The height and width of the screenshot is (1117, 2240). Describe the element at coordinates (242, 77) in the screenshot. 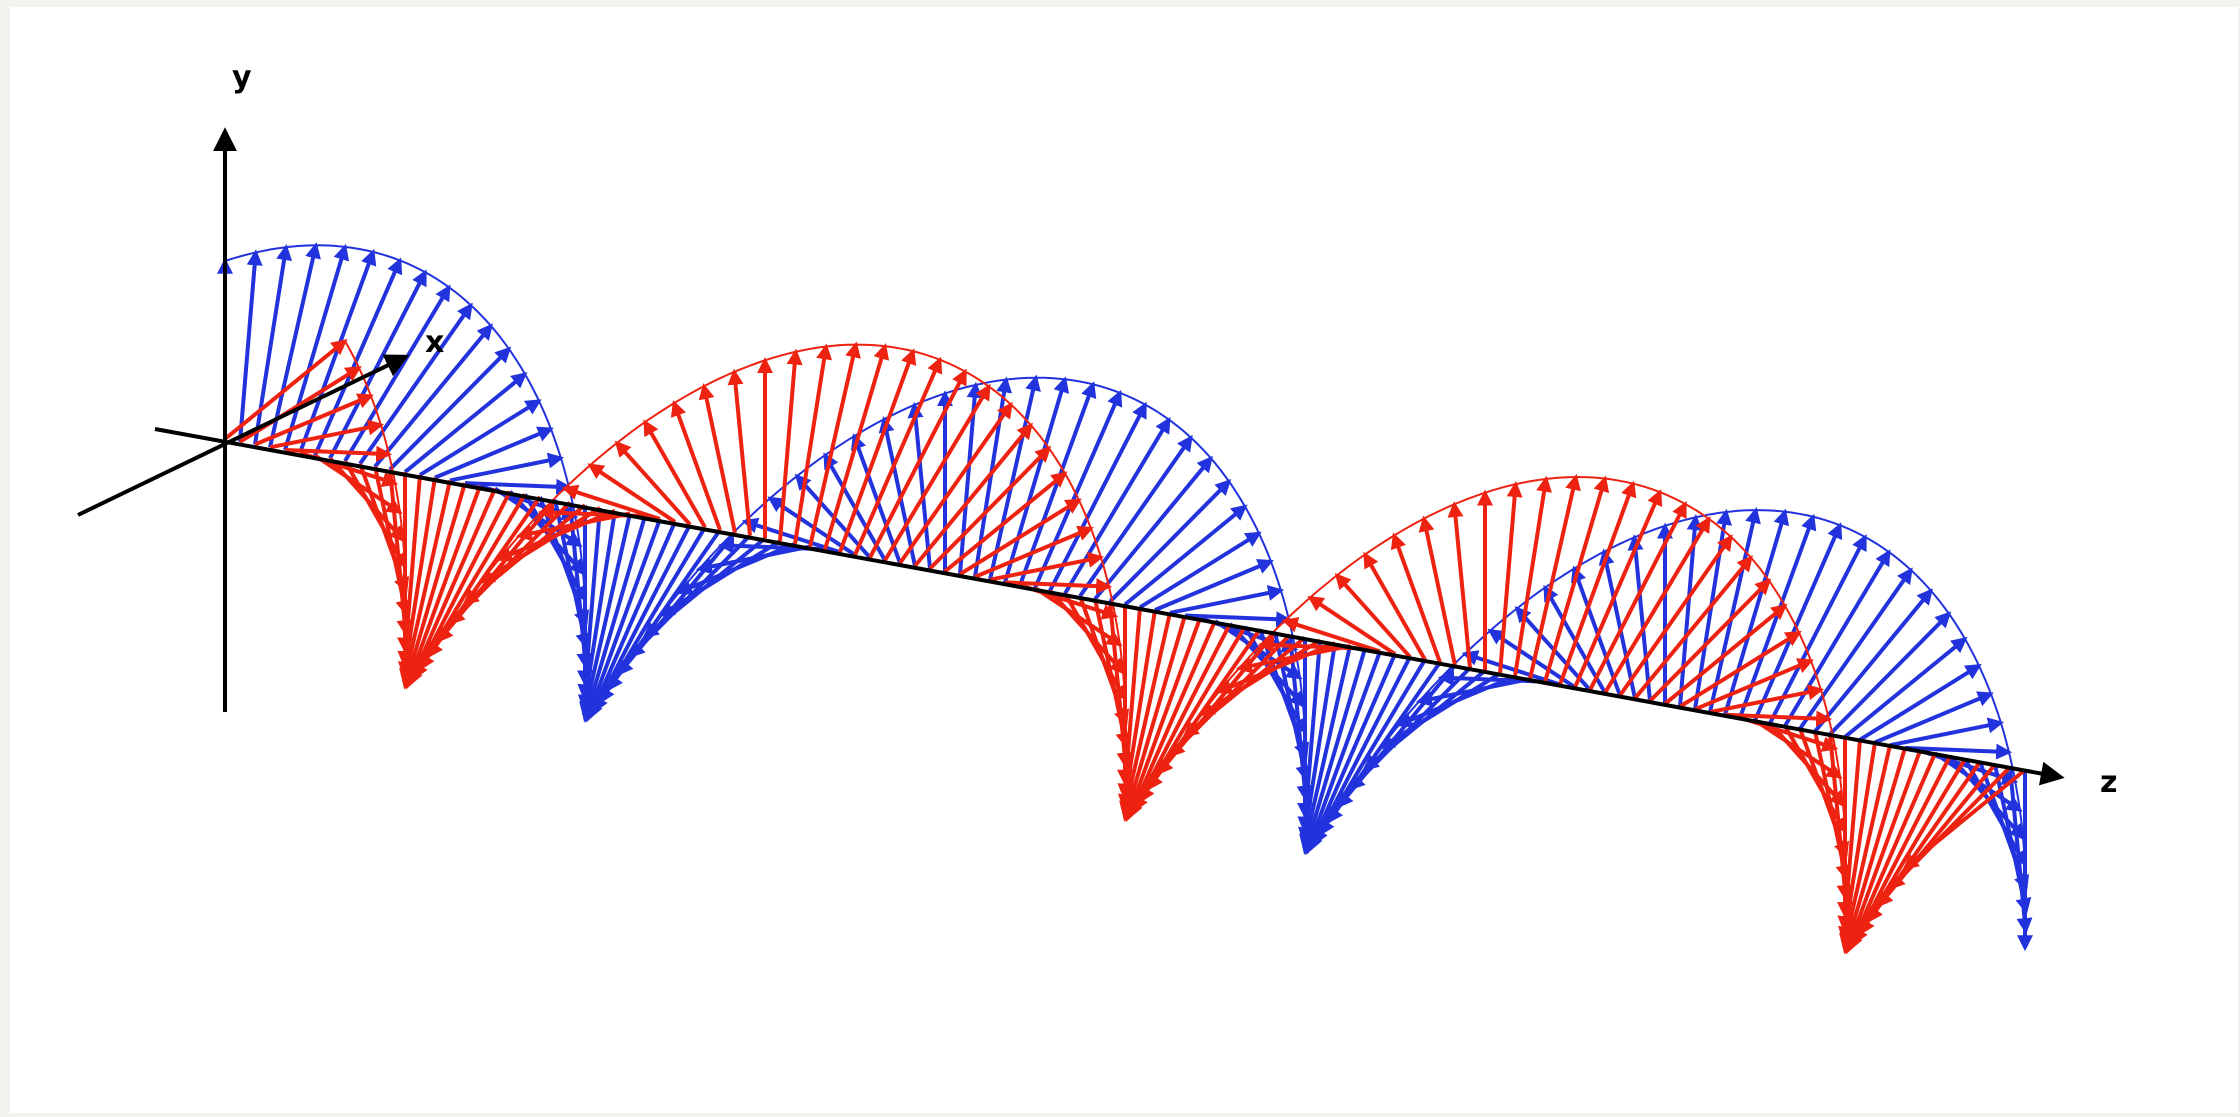

I see `y-axis-label: y` at that location.